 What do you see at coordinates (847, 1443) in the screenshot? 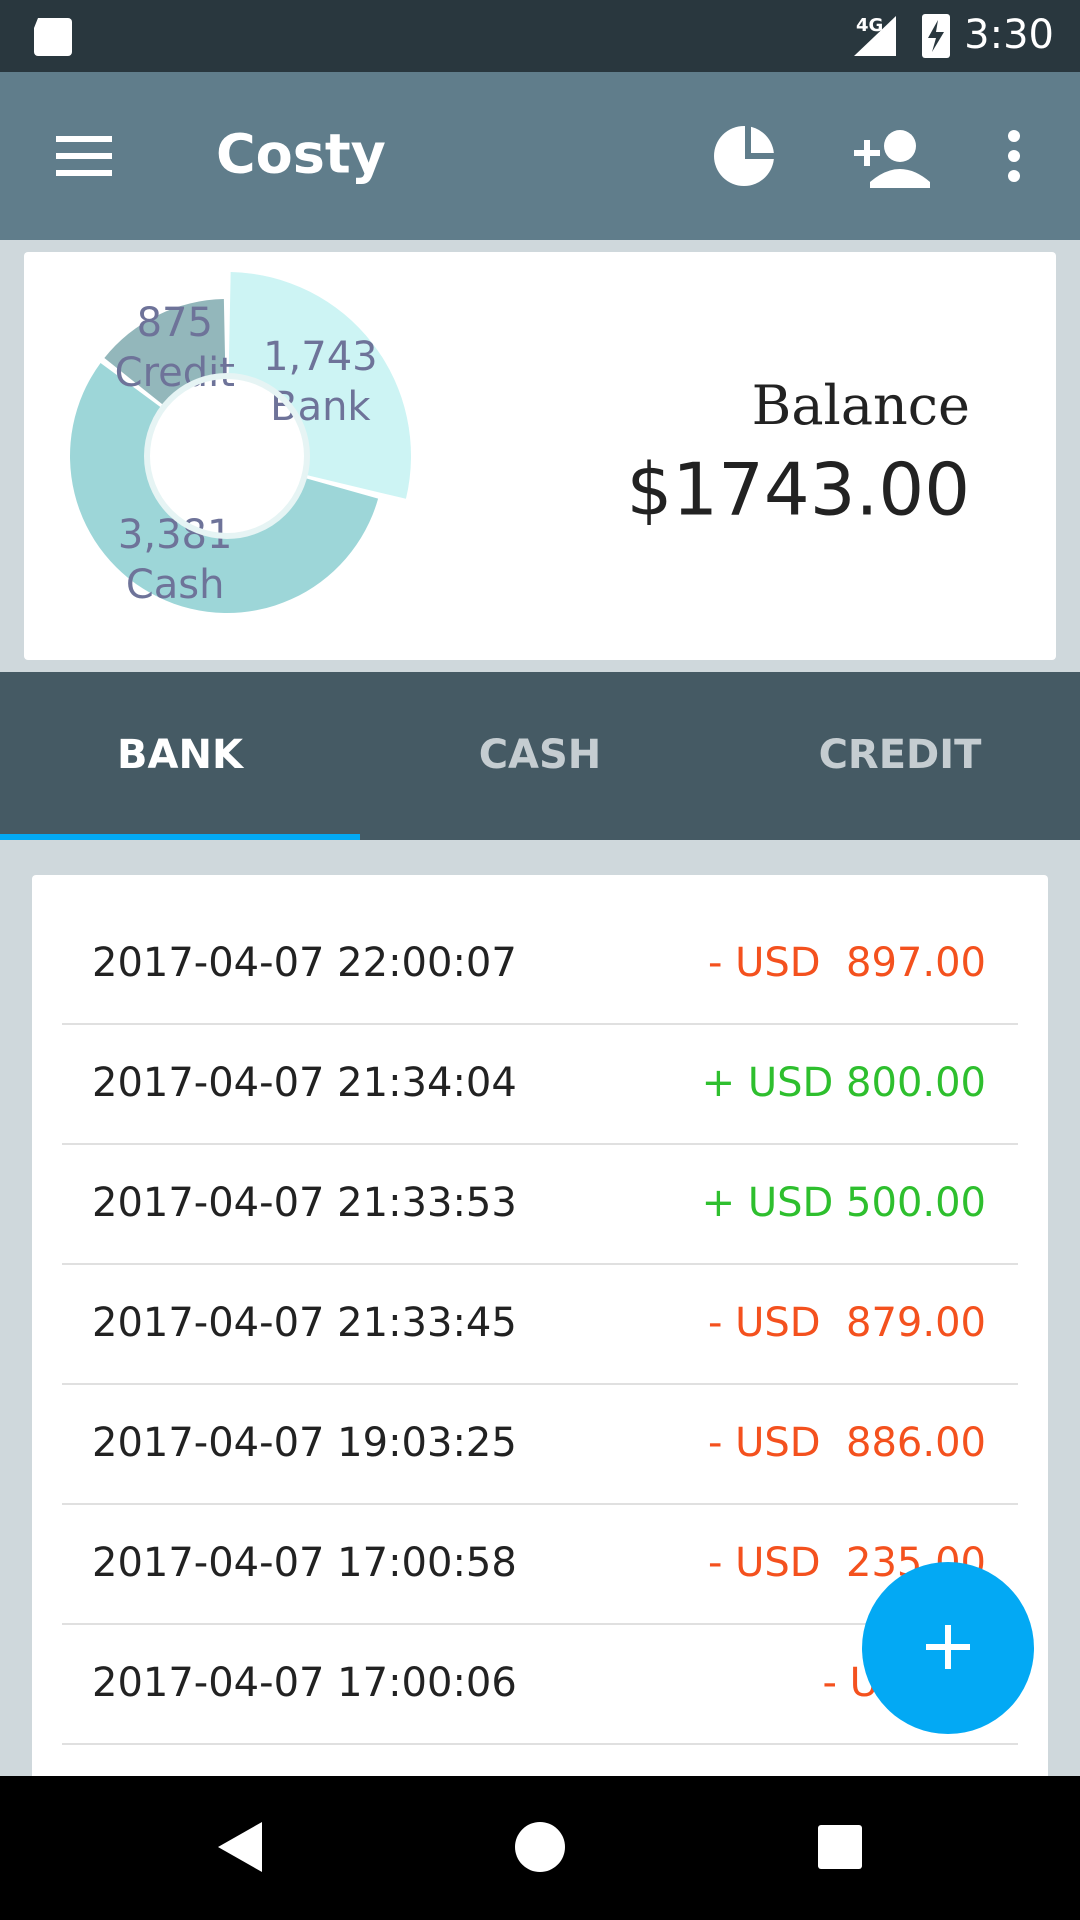
I see `transaction-amount: - USD 886.00` at bounding box center [847, 1443].